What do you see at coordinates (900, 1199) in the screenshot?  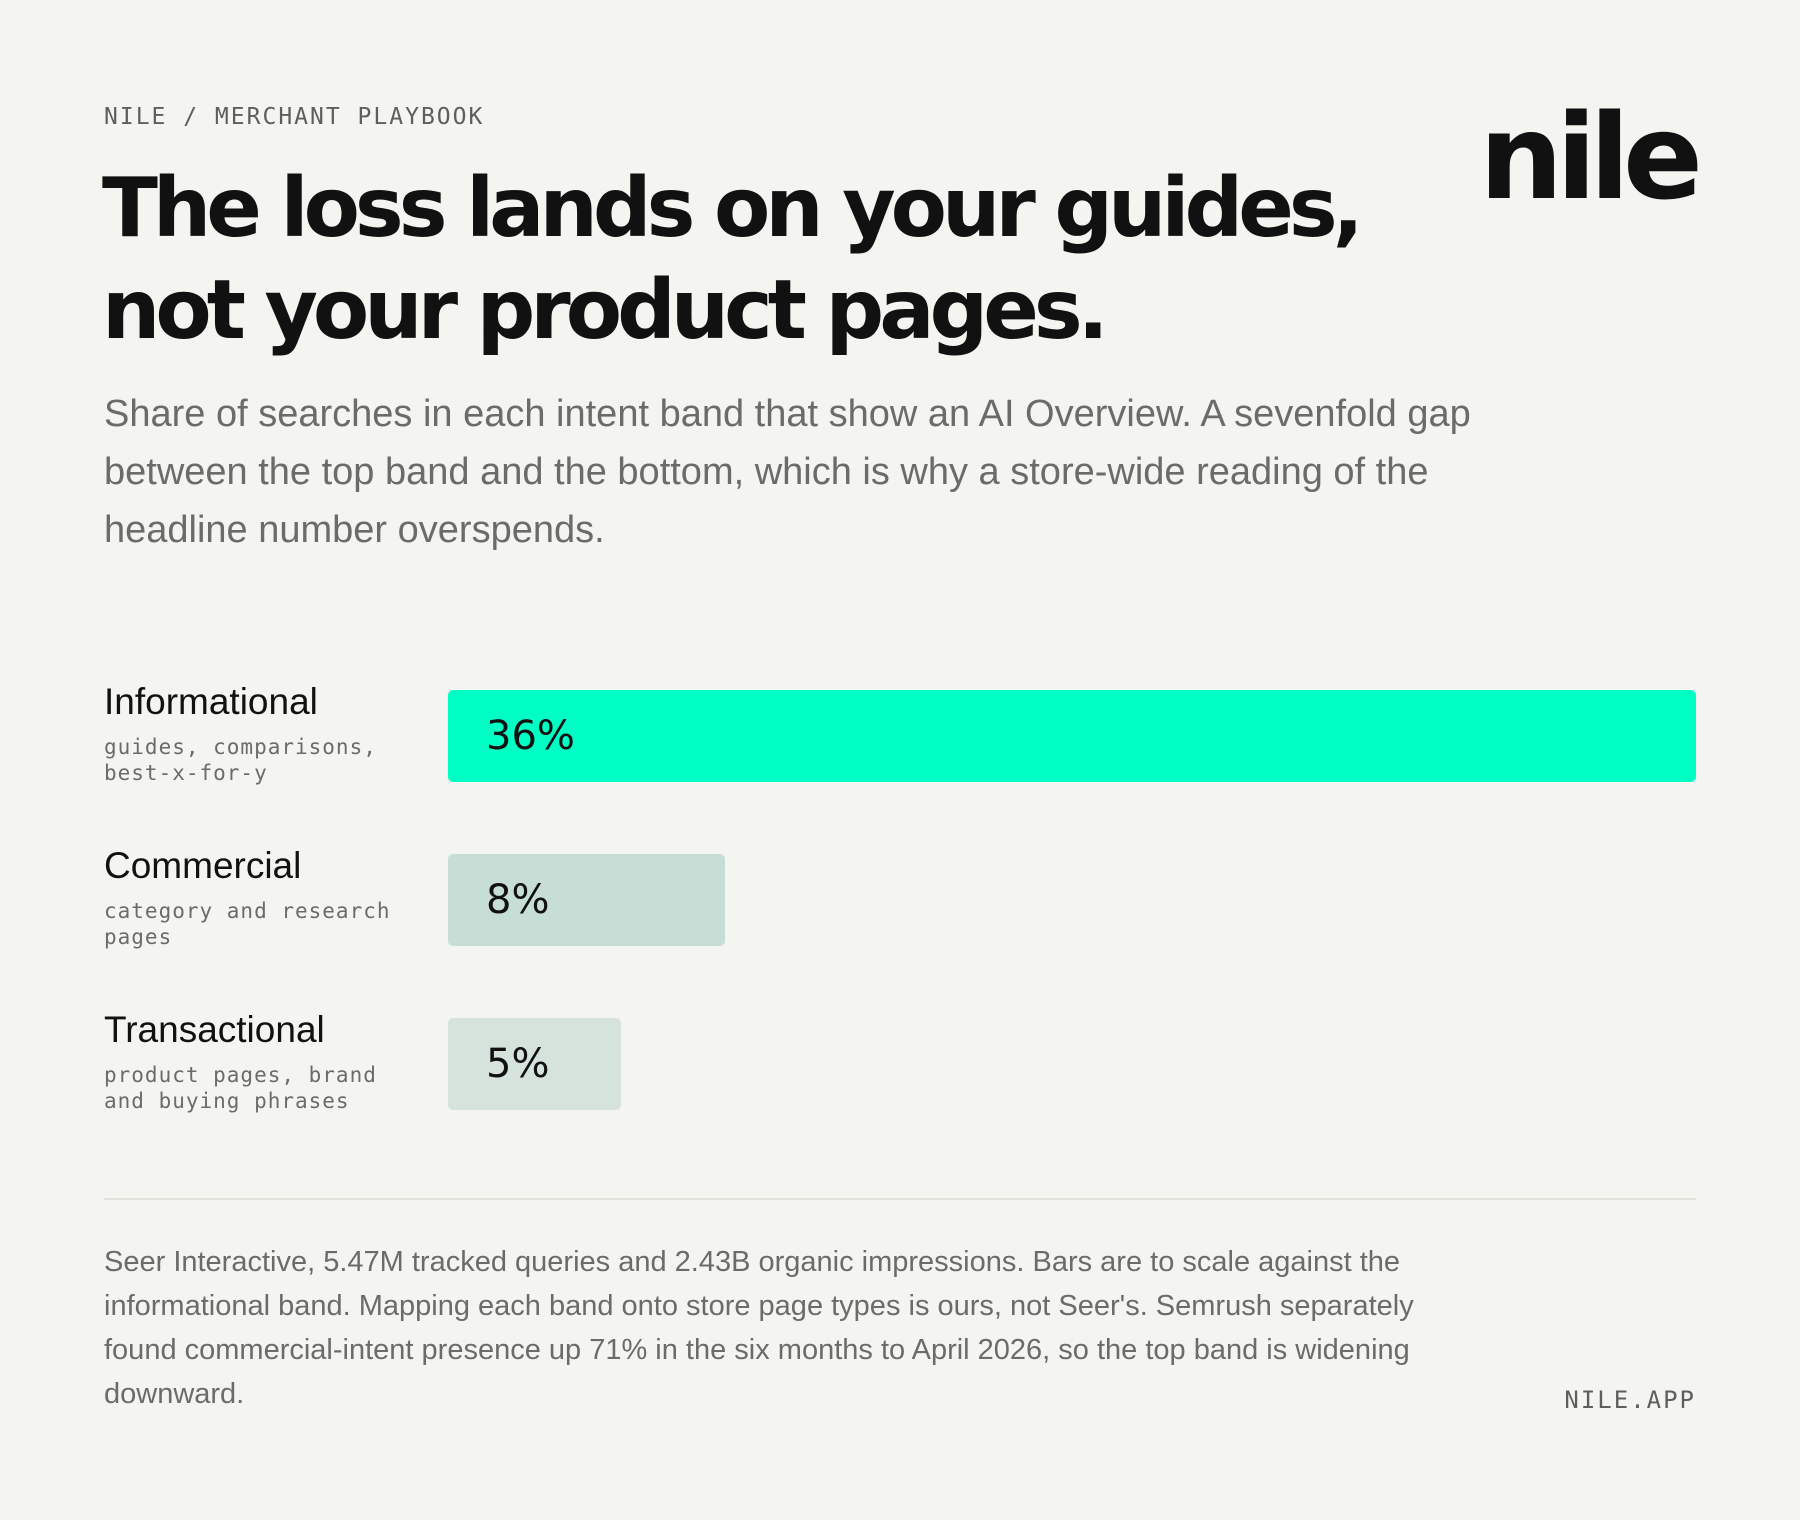 I see `divider` at bounding box center [900, 1199].